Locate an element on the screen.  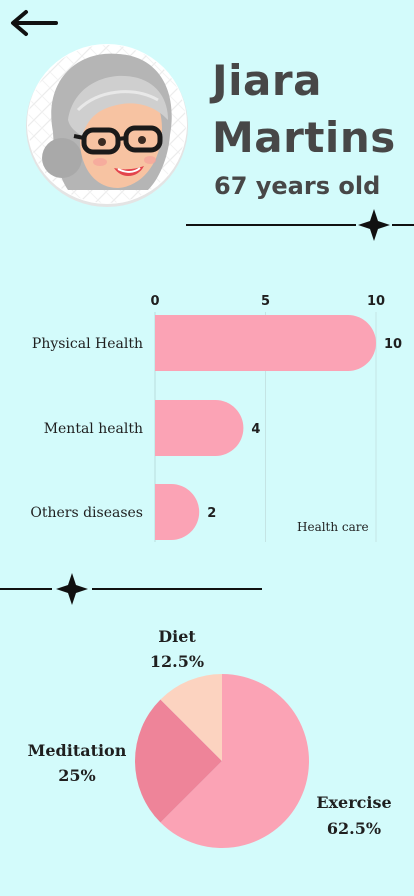
user-age: 67 years old is located at coordinates (297, 186).